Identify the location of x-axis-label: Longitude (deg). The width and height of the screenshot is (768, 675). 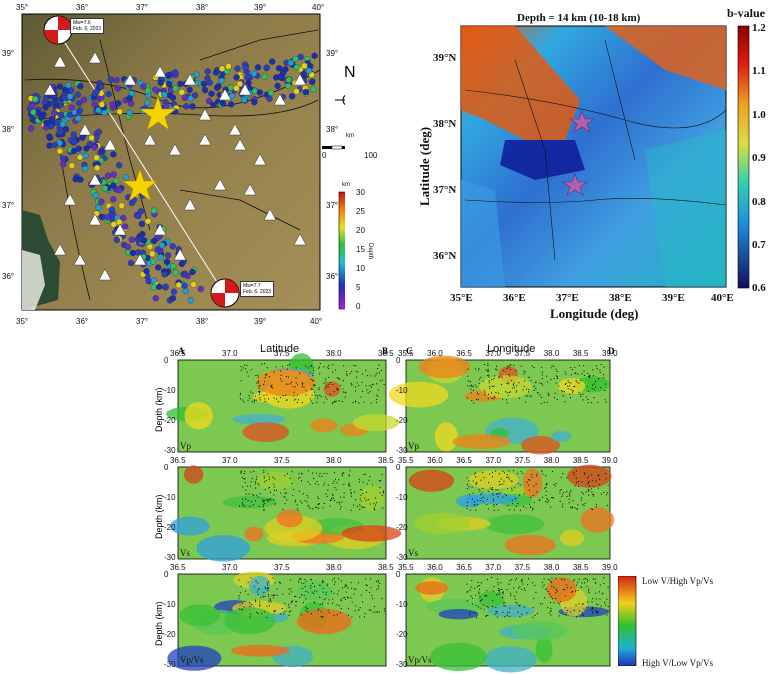
(594, 313).